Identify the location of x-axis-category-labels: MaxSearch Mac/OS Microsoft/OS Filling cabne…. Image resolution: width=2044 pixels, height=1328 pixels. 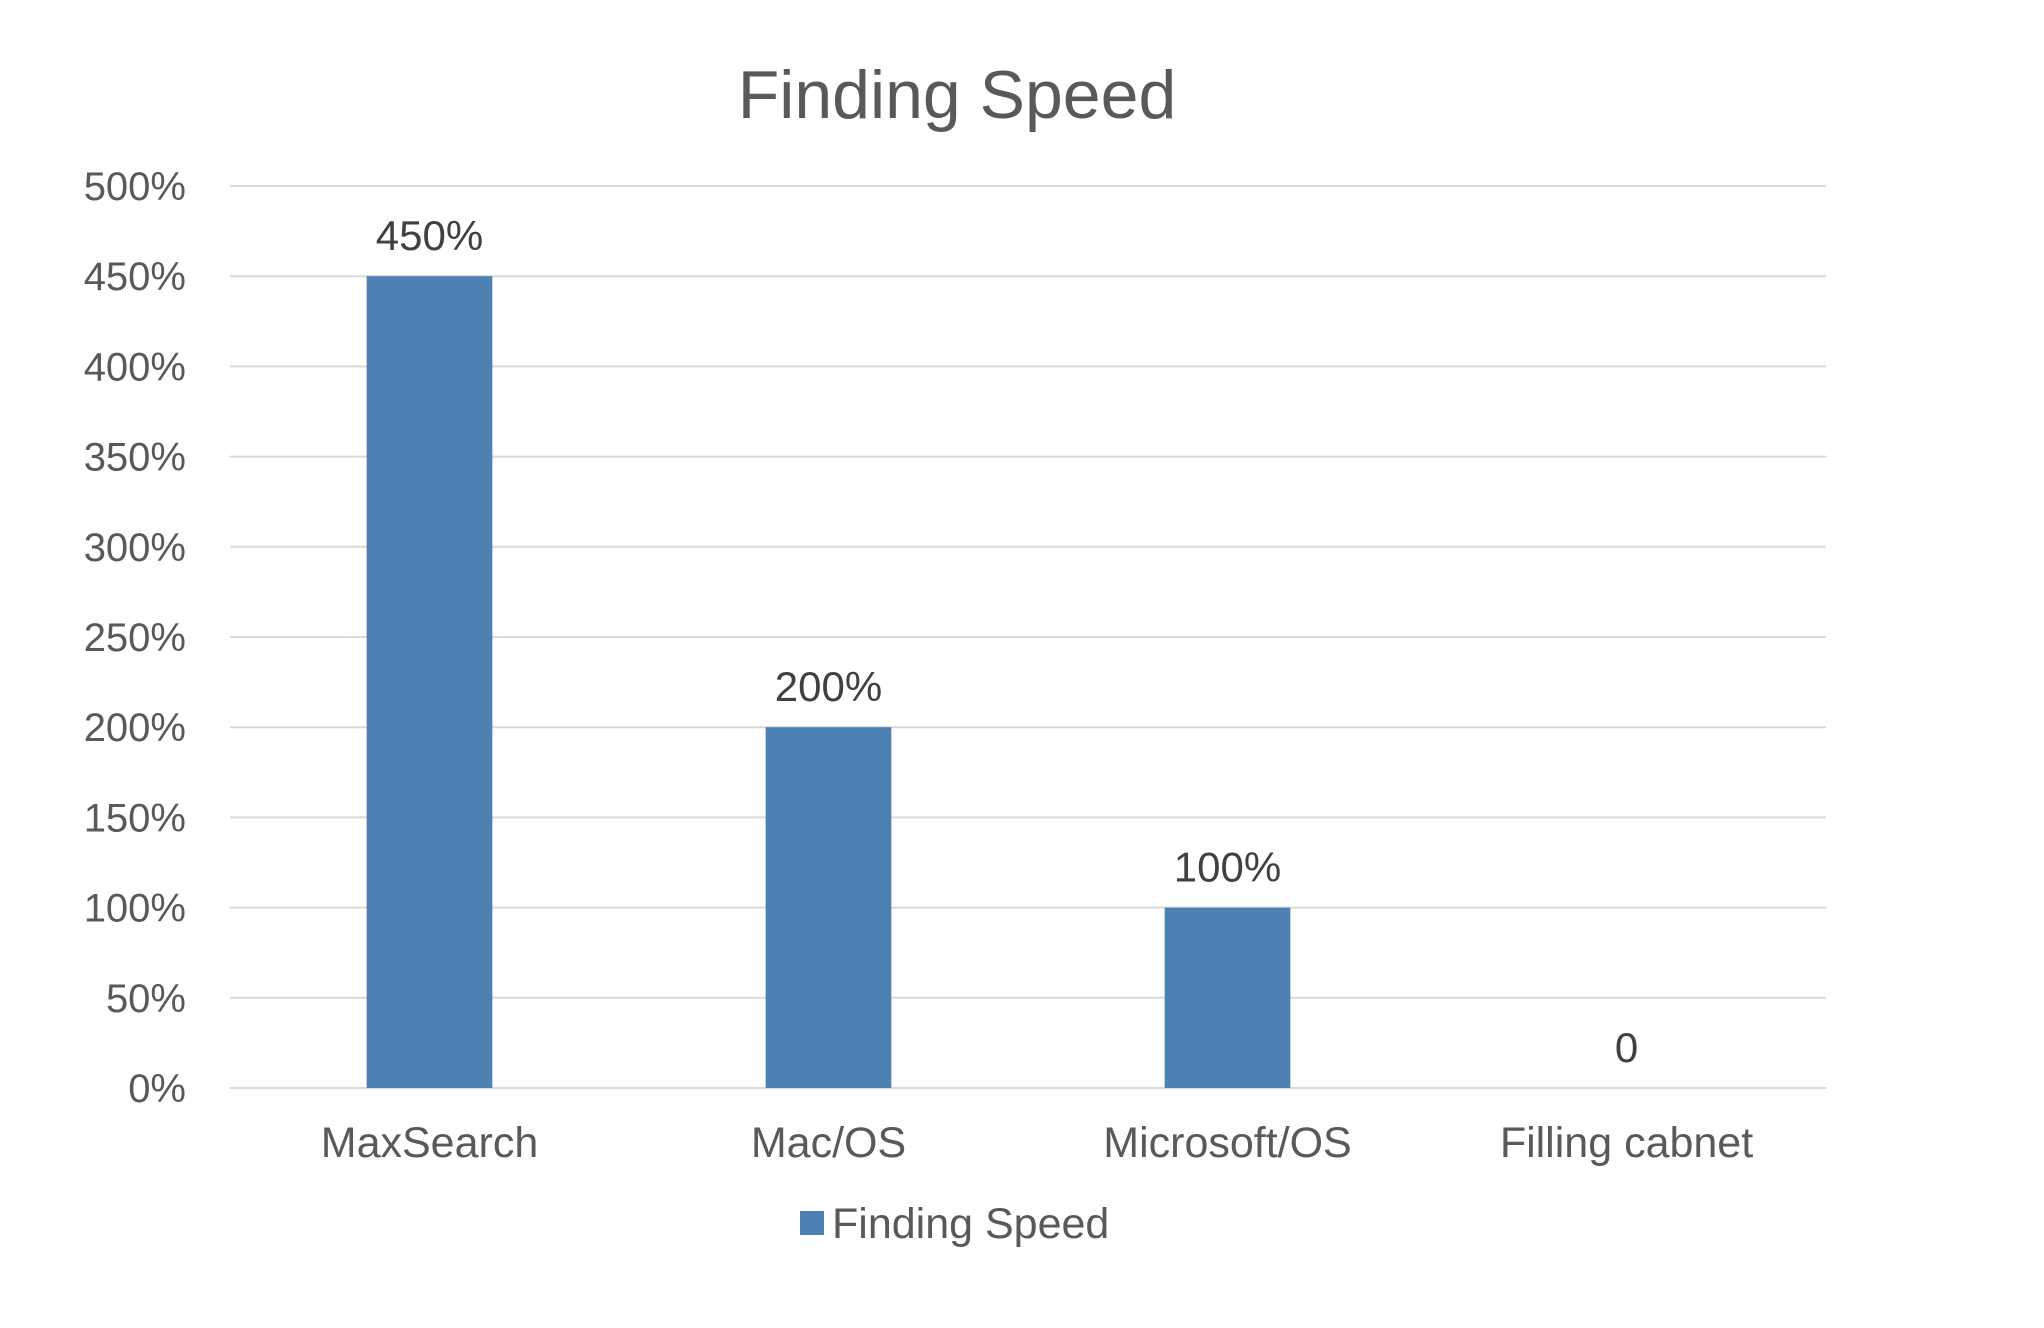
(1037, 1143).